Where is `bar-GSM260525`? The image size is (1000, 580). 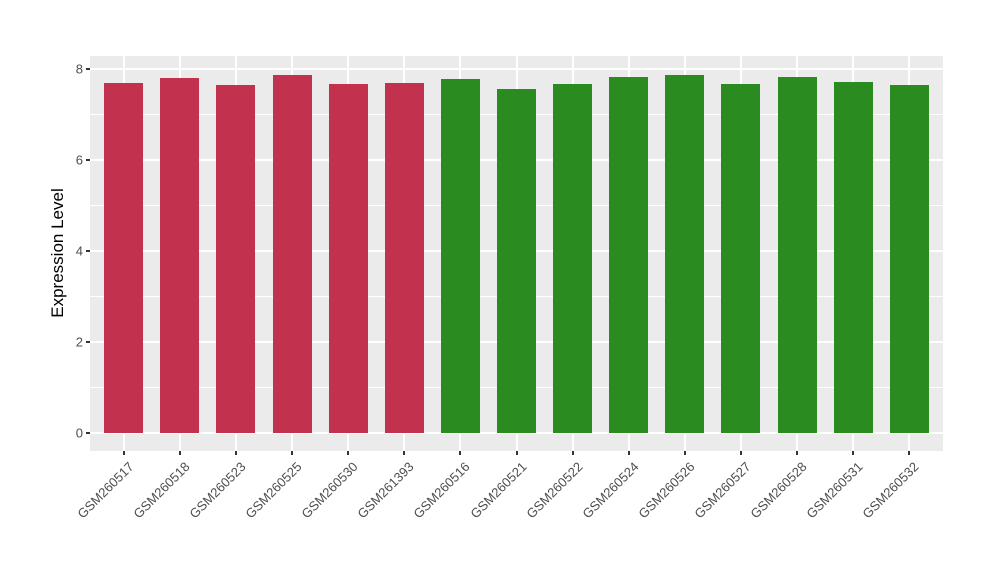 bar-GSM260525 is located at coordinates (292, 253).